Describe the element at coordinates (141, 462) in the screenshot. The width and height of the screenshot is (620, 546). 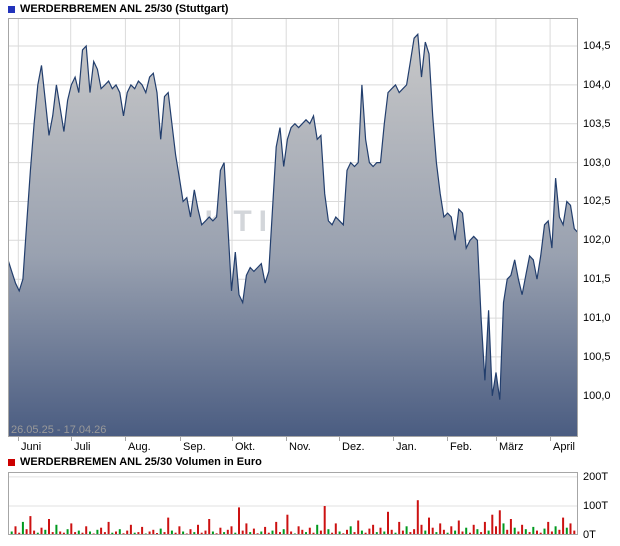
I see `volume-chart-title: WERDERBREMEN ANL 25/30 Volumen in Euro` at that location.